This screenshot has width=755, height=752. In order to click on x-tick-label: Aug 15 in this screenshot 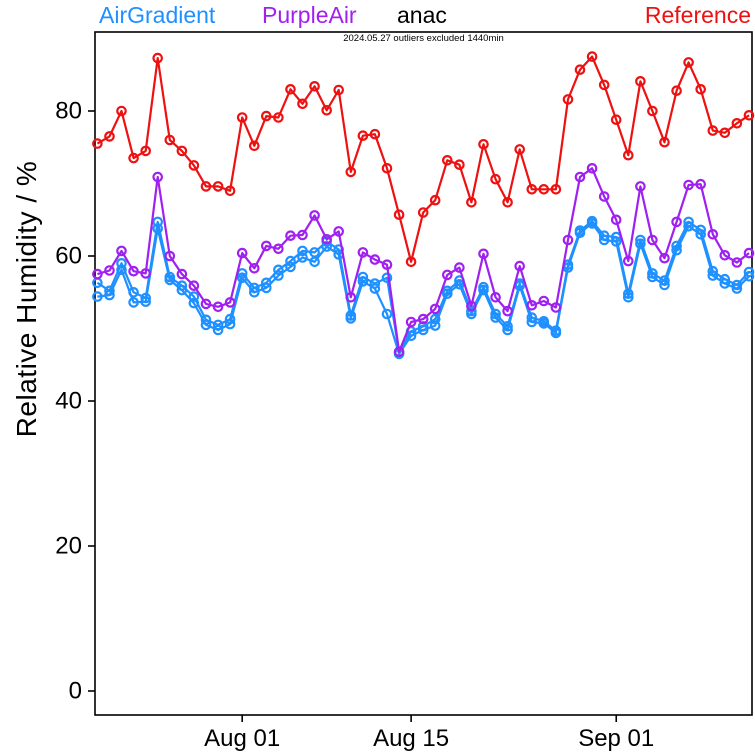, I will do `click(411, 738)`.